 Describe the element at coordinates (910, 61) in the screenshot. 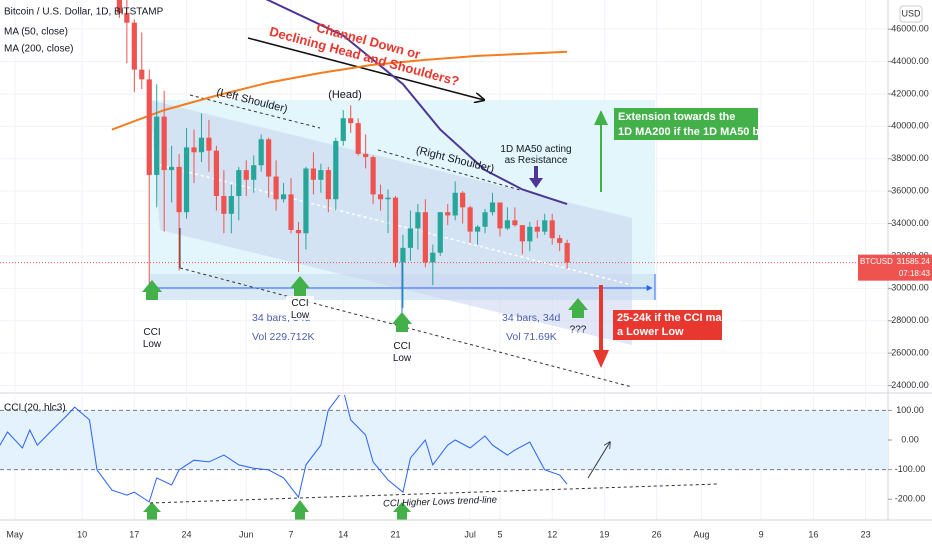

I see `y-tick-label: 44000.00` at that location.